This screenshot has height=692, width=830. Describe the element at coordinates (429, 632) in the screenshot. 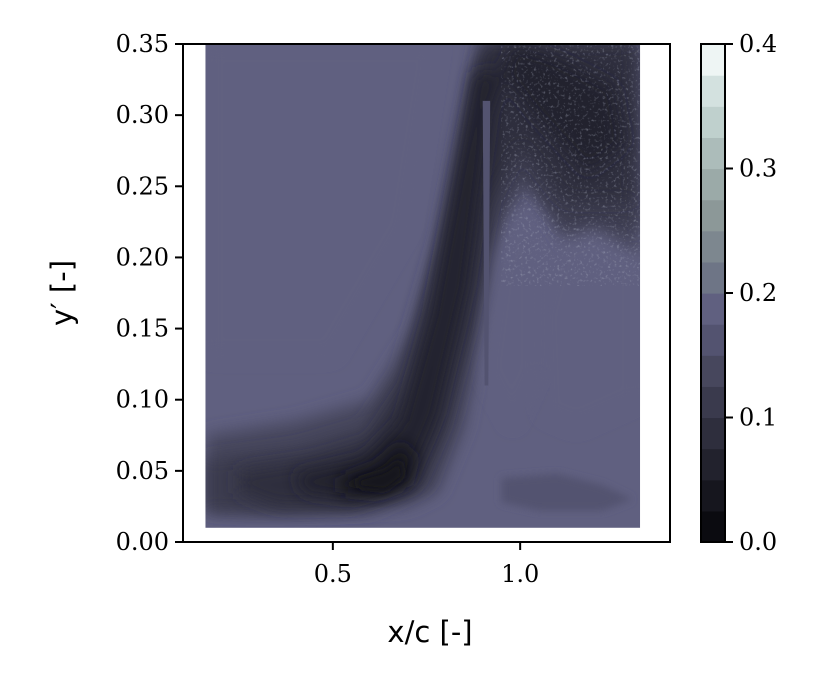

I see `x-axis-label: x/c [-]` at that location.